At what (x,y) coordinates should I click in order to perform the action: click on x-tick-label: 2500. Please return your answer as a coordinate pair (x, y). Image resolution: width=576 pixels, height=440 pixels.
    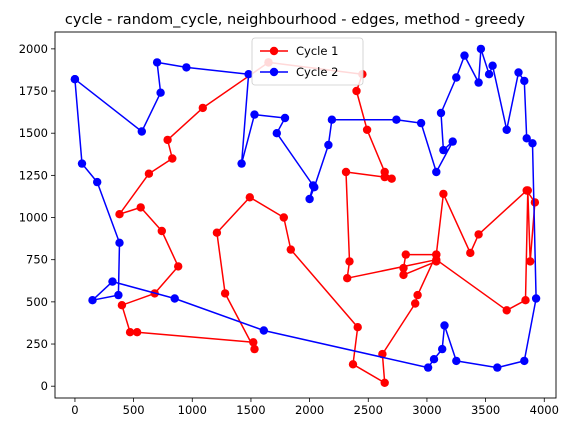
    Looking at the image, I should click on (368, 410).